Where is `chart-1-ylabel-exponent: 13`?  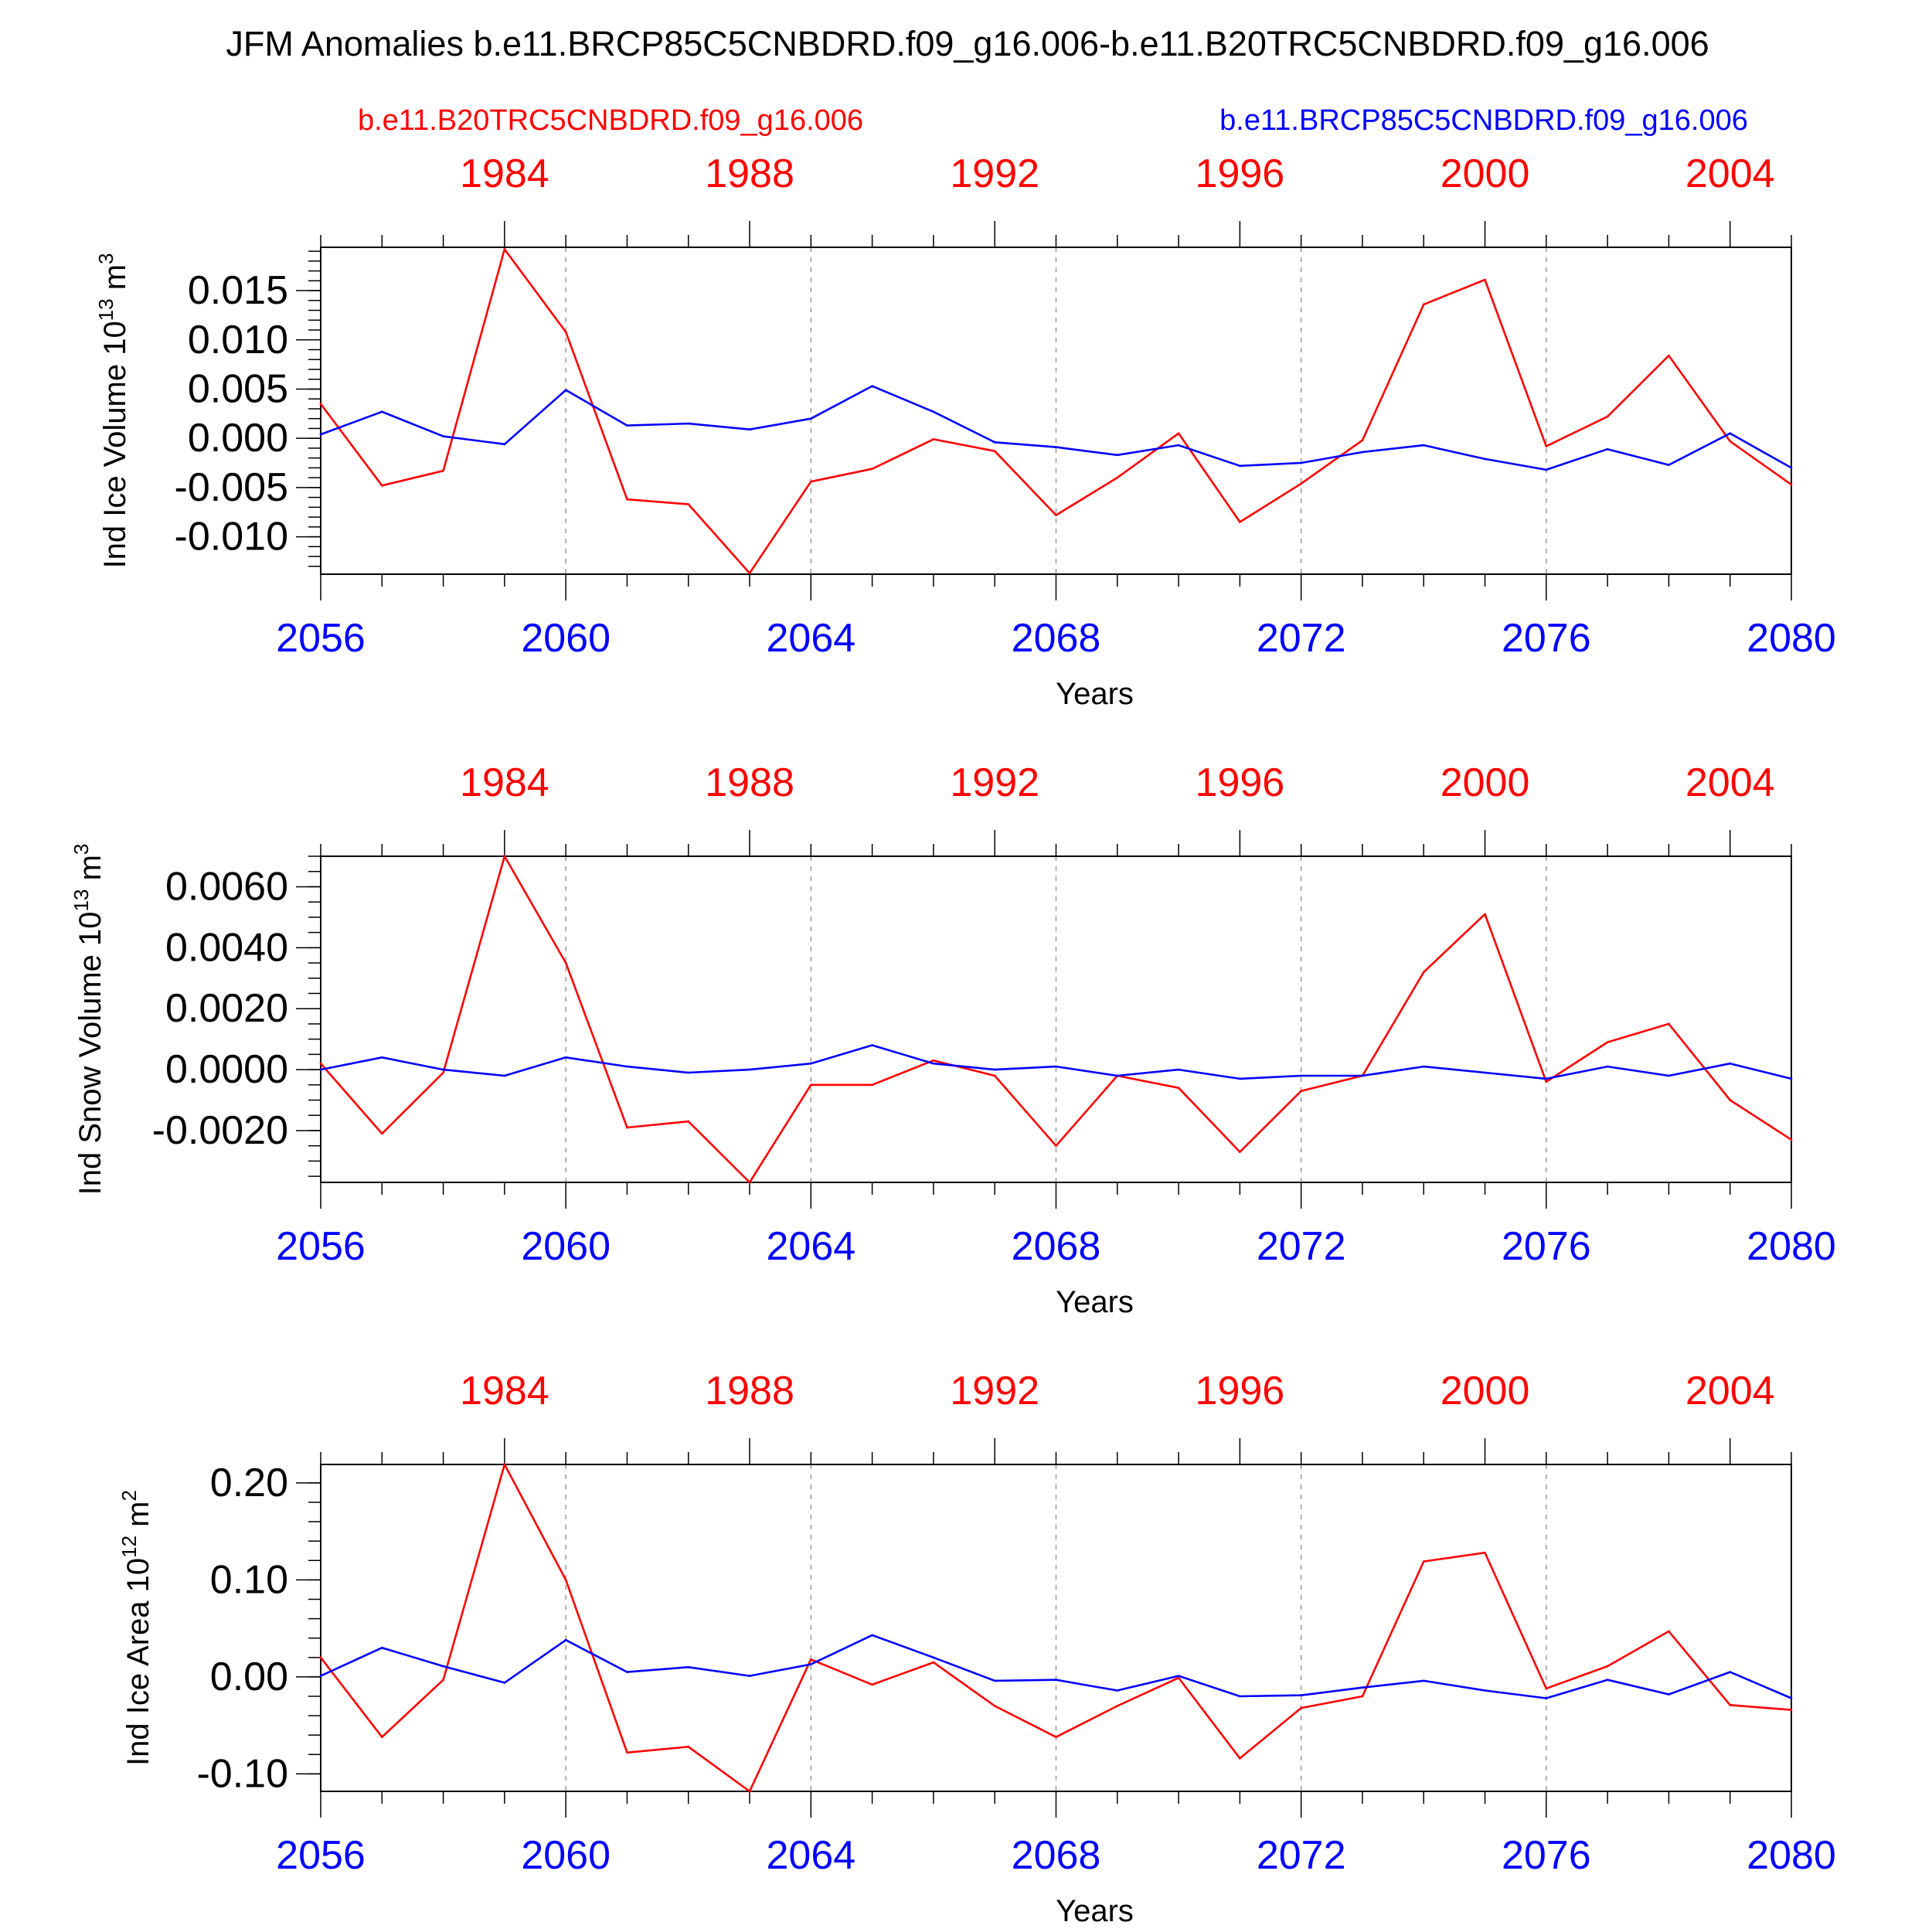 chart-1-ylabel-exponent: 13 is located at coordinates (105, 310).